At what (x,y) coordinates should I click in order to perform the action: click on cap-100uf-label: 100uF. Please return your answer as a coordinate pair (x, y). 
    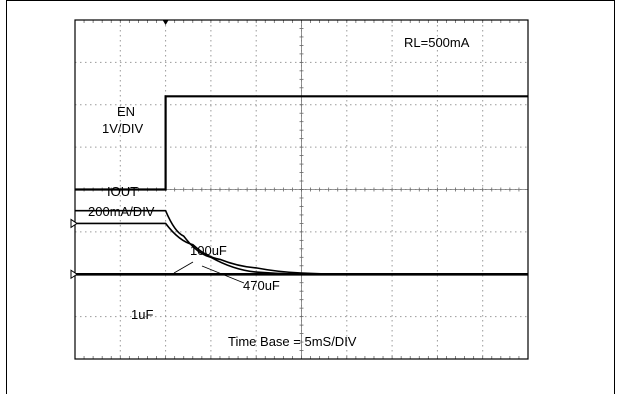
    Looking at the image, I should click on (208, 250).